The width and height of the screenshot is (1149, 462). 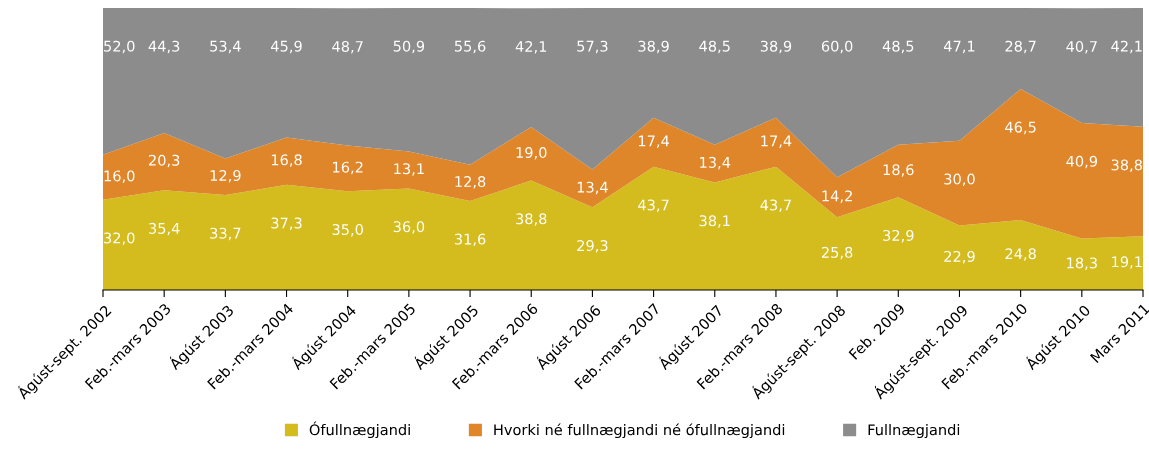 I want to click on data-label: 28,7, so click(x=1020, y=47).